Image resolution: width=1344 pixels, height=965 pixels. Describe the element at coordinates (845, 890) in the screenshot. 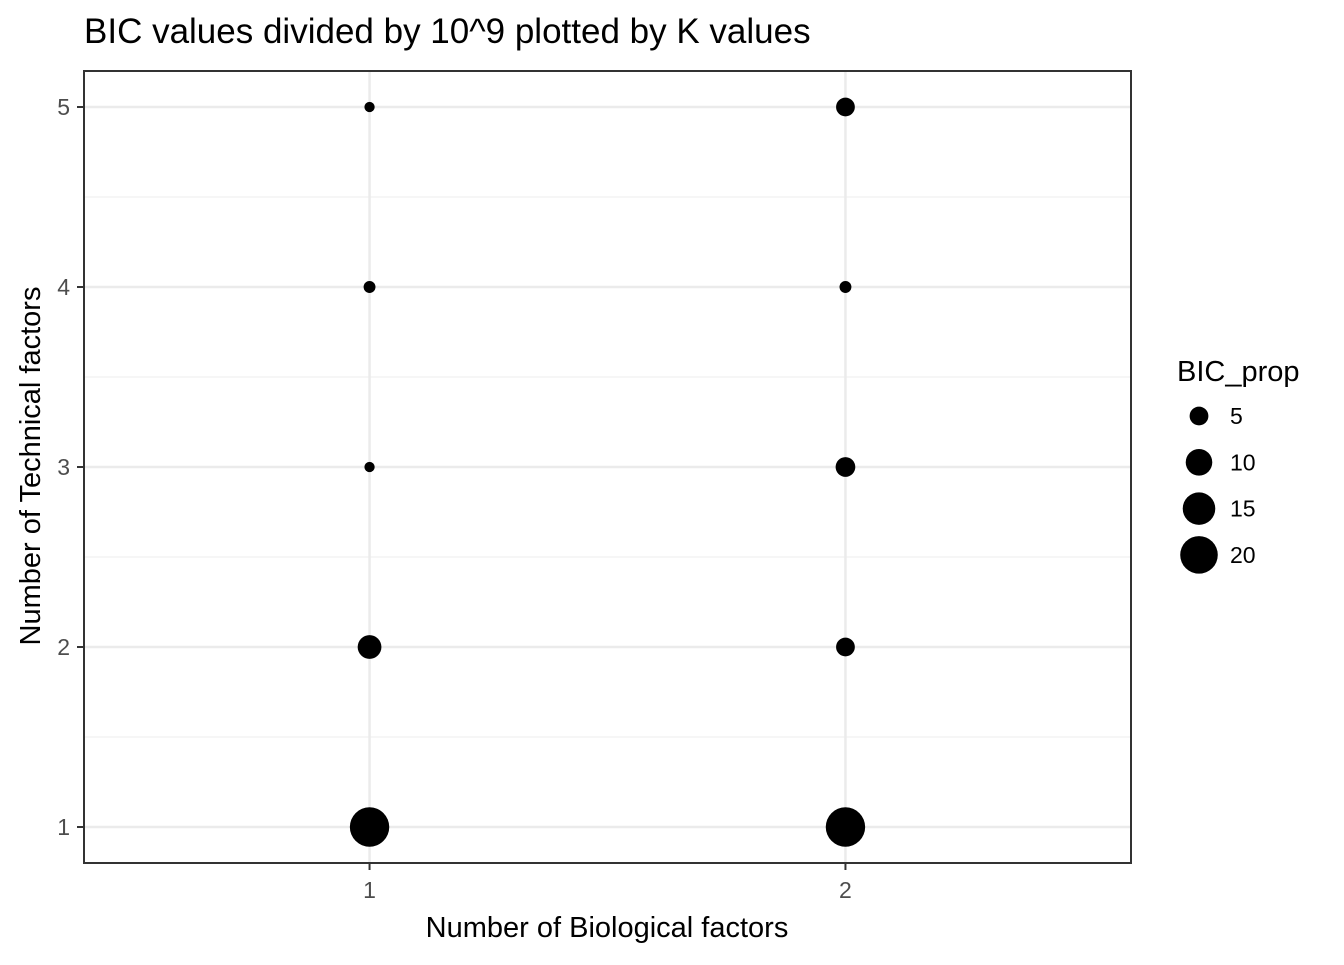

I see `x-tick-label: 2` at that location.